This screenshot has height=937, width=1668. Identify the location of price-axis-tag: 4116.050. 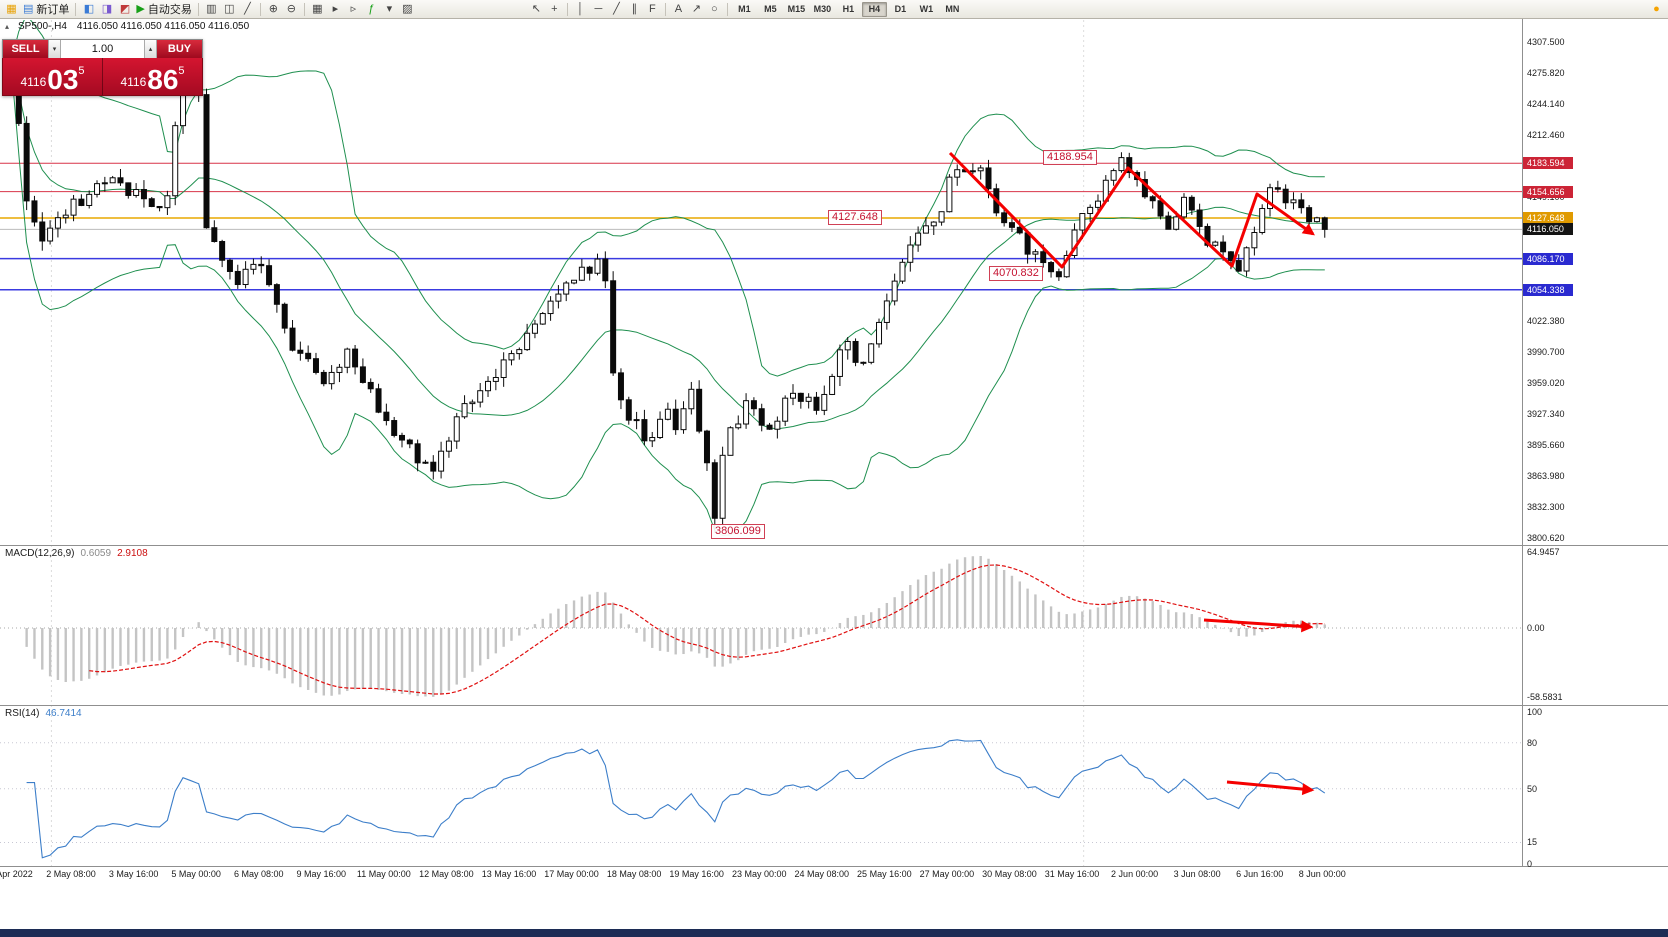
(1548, 229).